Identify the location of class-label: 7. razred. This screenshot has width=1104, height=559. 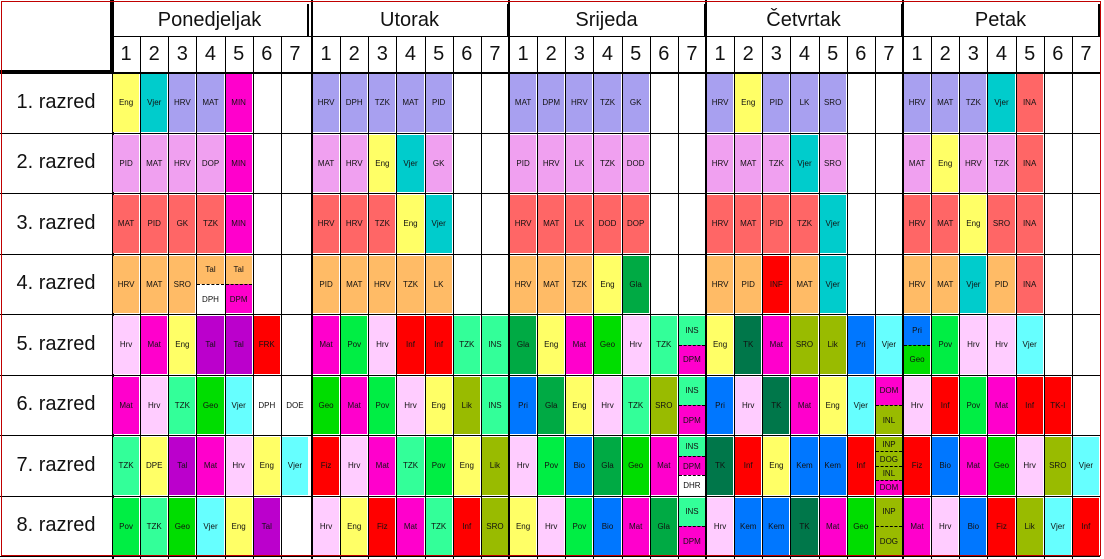
(56, 464).